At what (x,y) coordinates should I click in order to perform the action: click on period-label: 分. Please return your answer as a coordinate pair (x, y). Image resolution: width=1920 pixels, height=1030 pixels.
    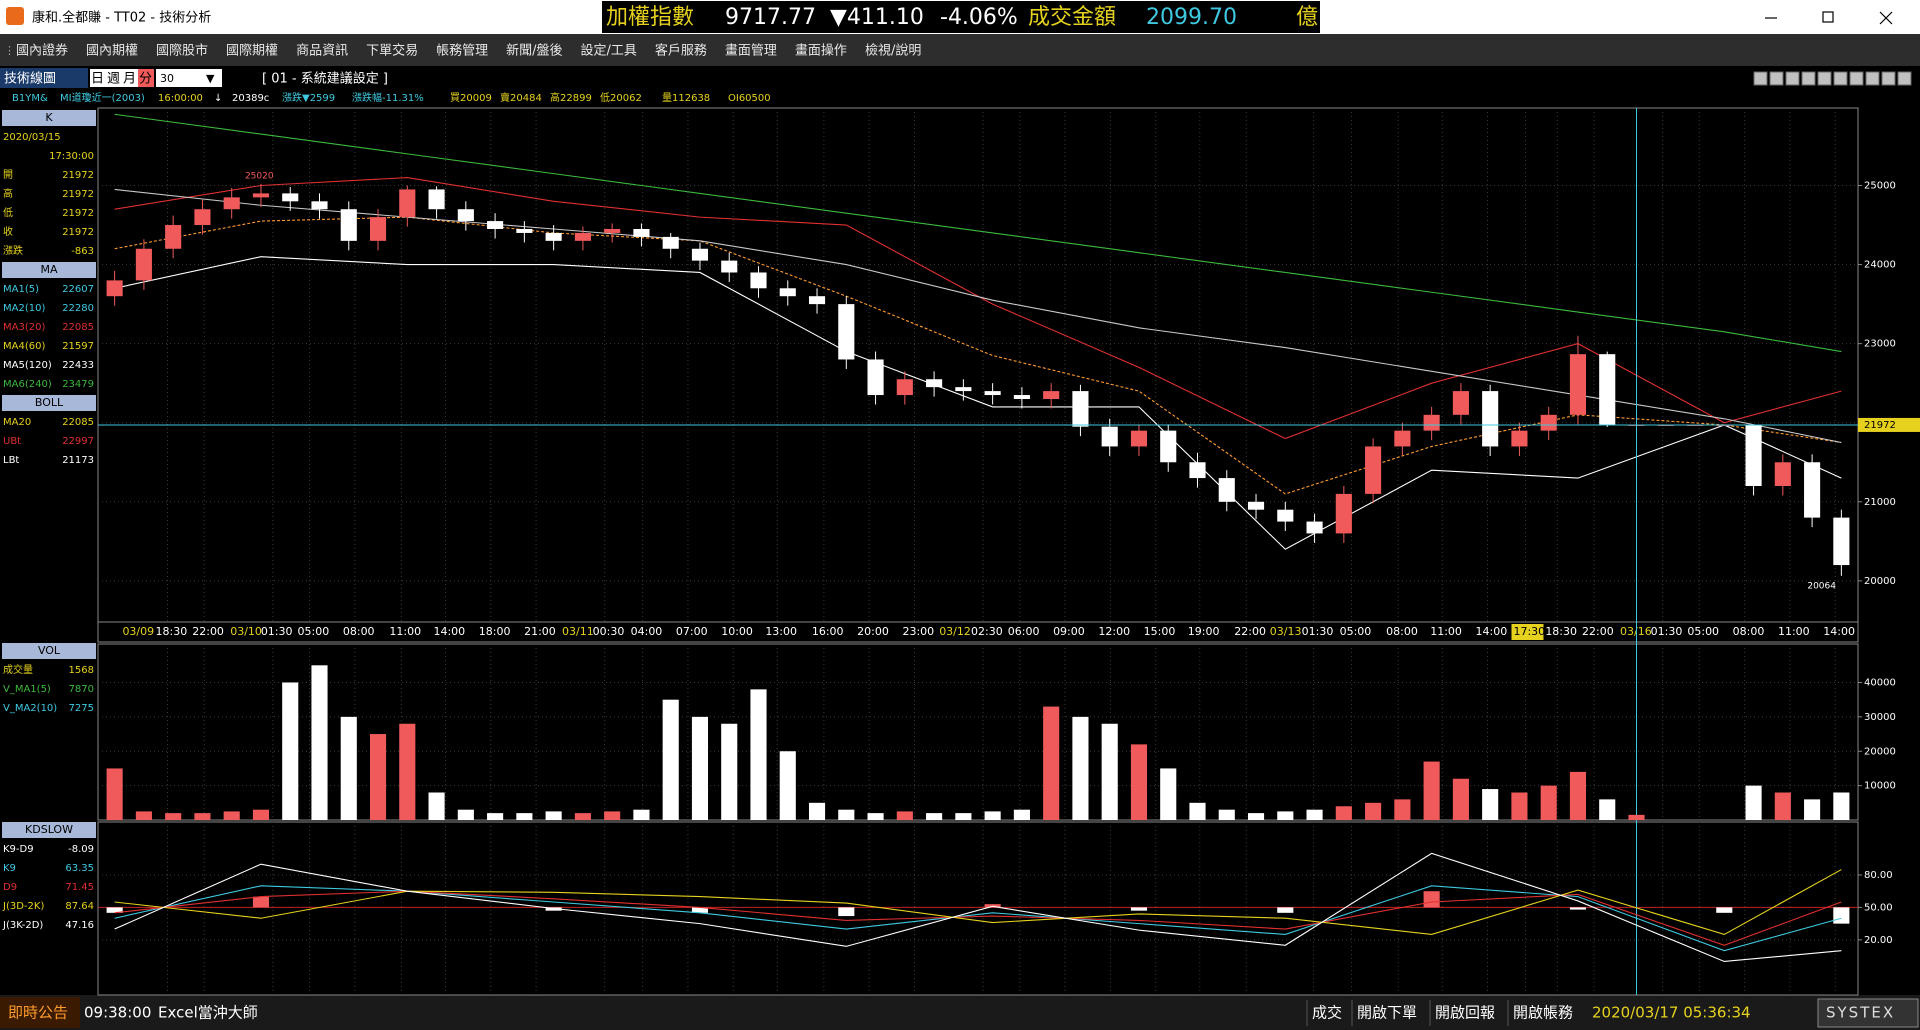
    Looking at the image, I should click on (145, 79).